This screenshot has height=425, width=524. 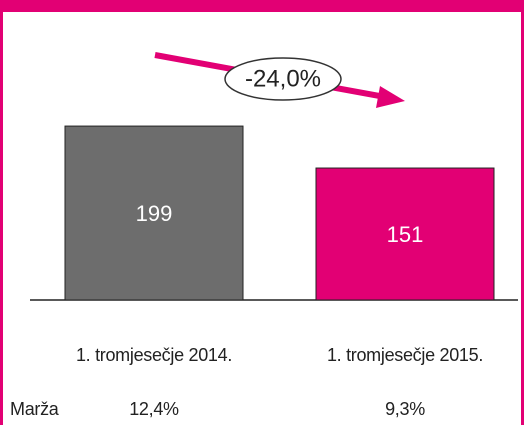 What do you see at coordinates (154, 409) in the screenshot?
I see `margin-value: 12,4%` at bounding box center [154, 409].